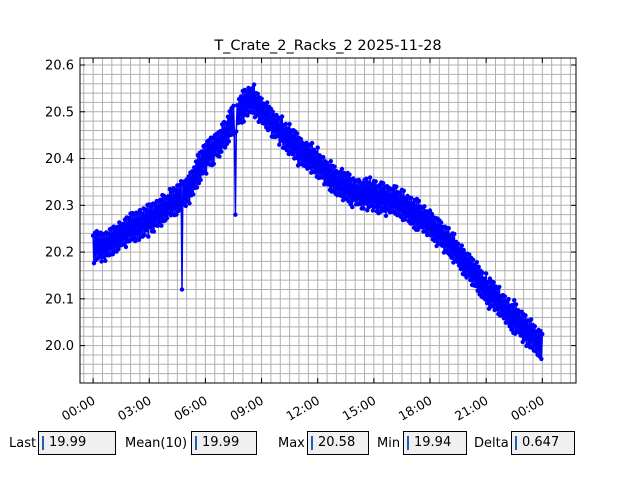 Image resolution: width=640 pixels, height=480 pixels. I want to click on stat-value-last: 19.99, so click(77, 443).